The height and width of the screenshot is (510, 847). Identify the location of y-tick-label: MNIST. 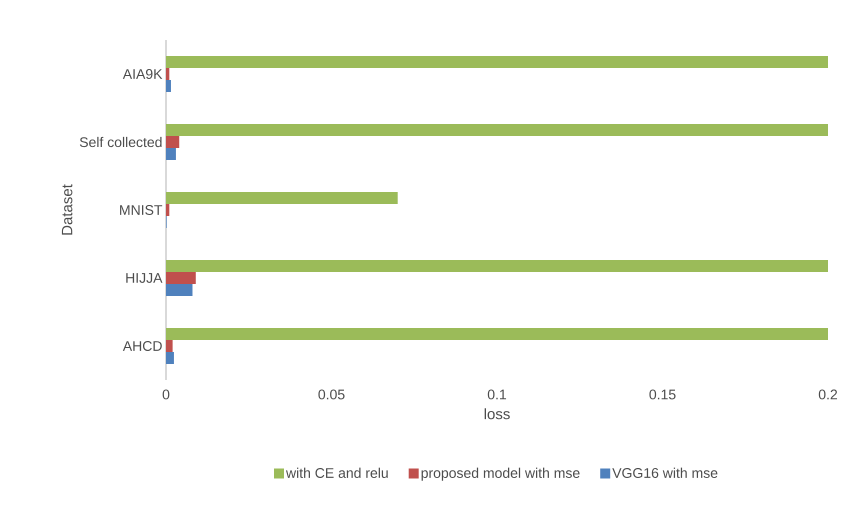
(141, 210).